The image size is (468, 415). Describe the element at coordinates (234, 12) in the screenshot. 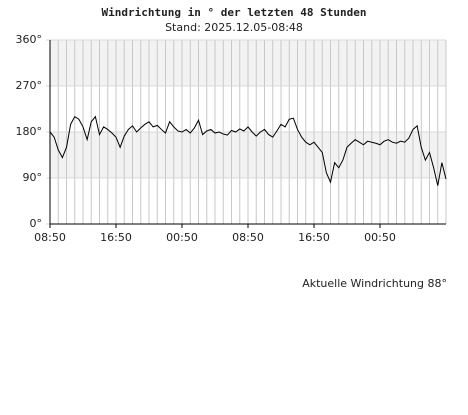

I see `chart-title: Windrichtung in ° der letzten 48 Stunden` at that location.